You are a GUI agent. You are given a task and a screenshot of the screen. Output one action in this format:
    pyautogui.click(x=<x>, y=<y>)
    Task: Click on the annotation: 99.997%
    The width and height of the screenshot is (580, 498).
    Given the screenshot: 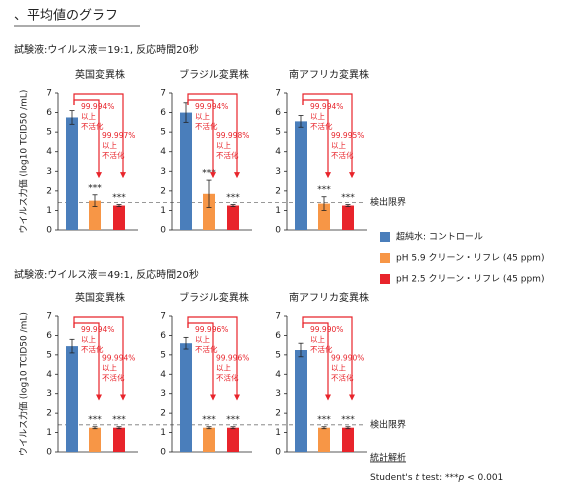 What is the action you would take?
    pyautogui.click(x=118, y=135)
    